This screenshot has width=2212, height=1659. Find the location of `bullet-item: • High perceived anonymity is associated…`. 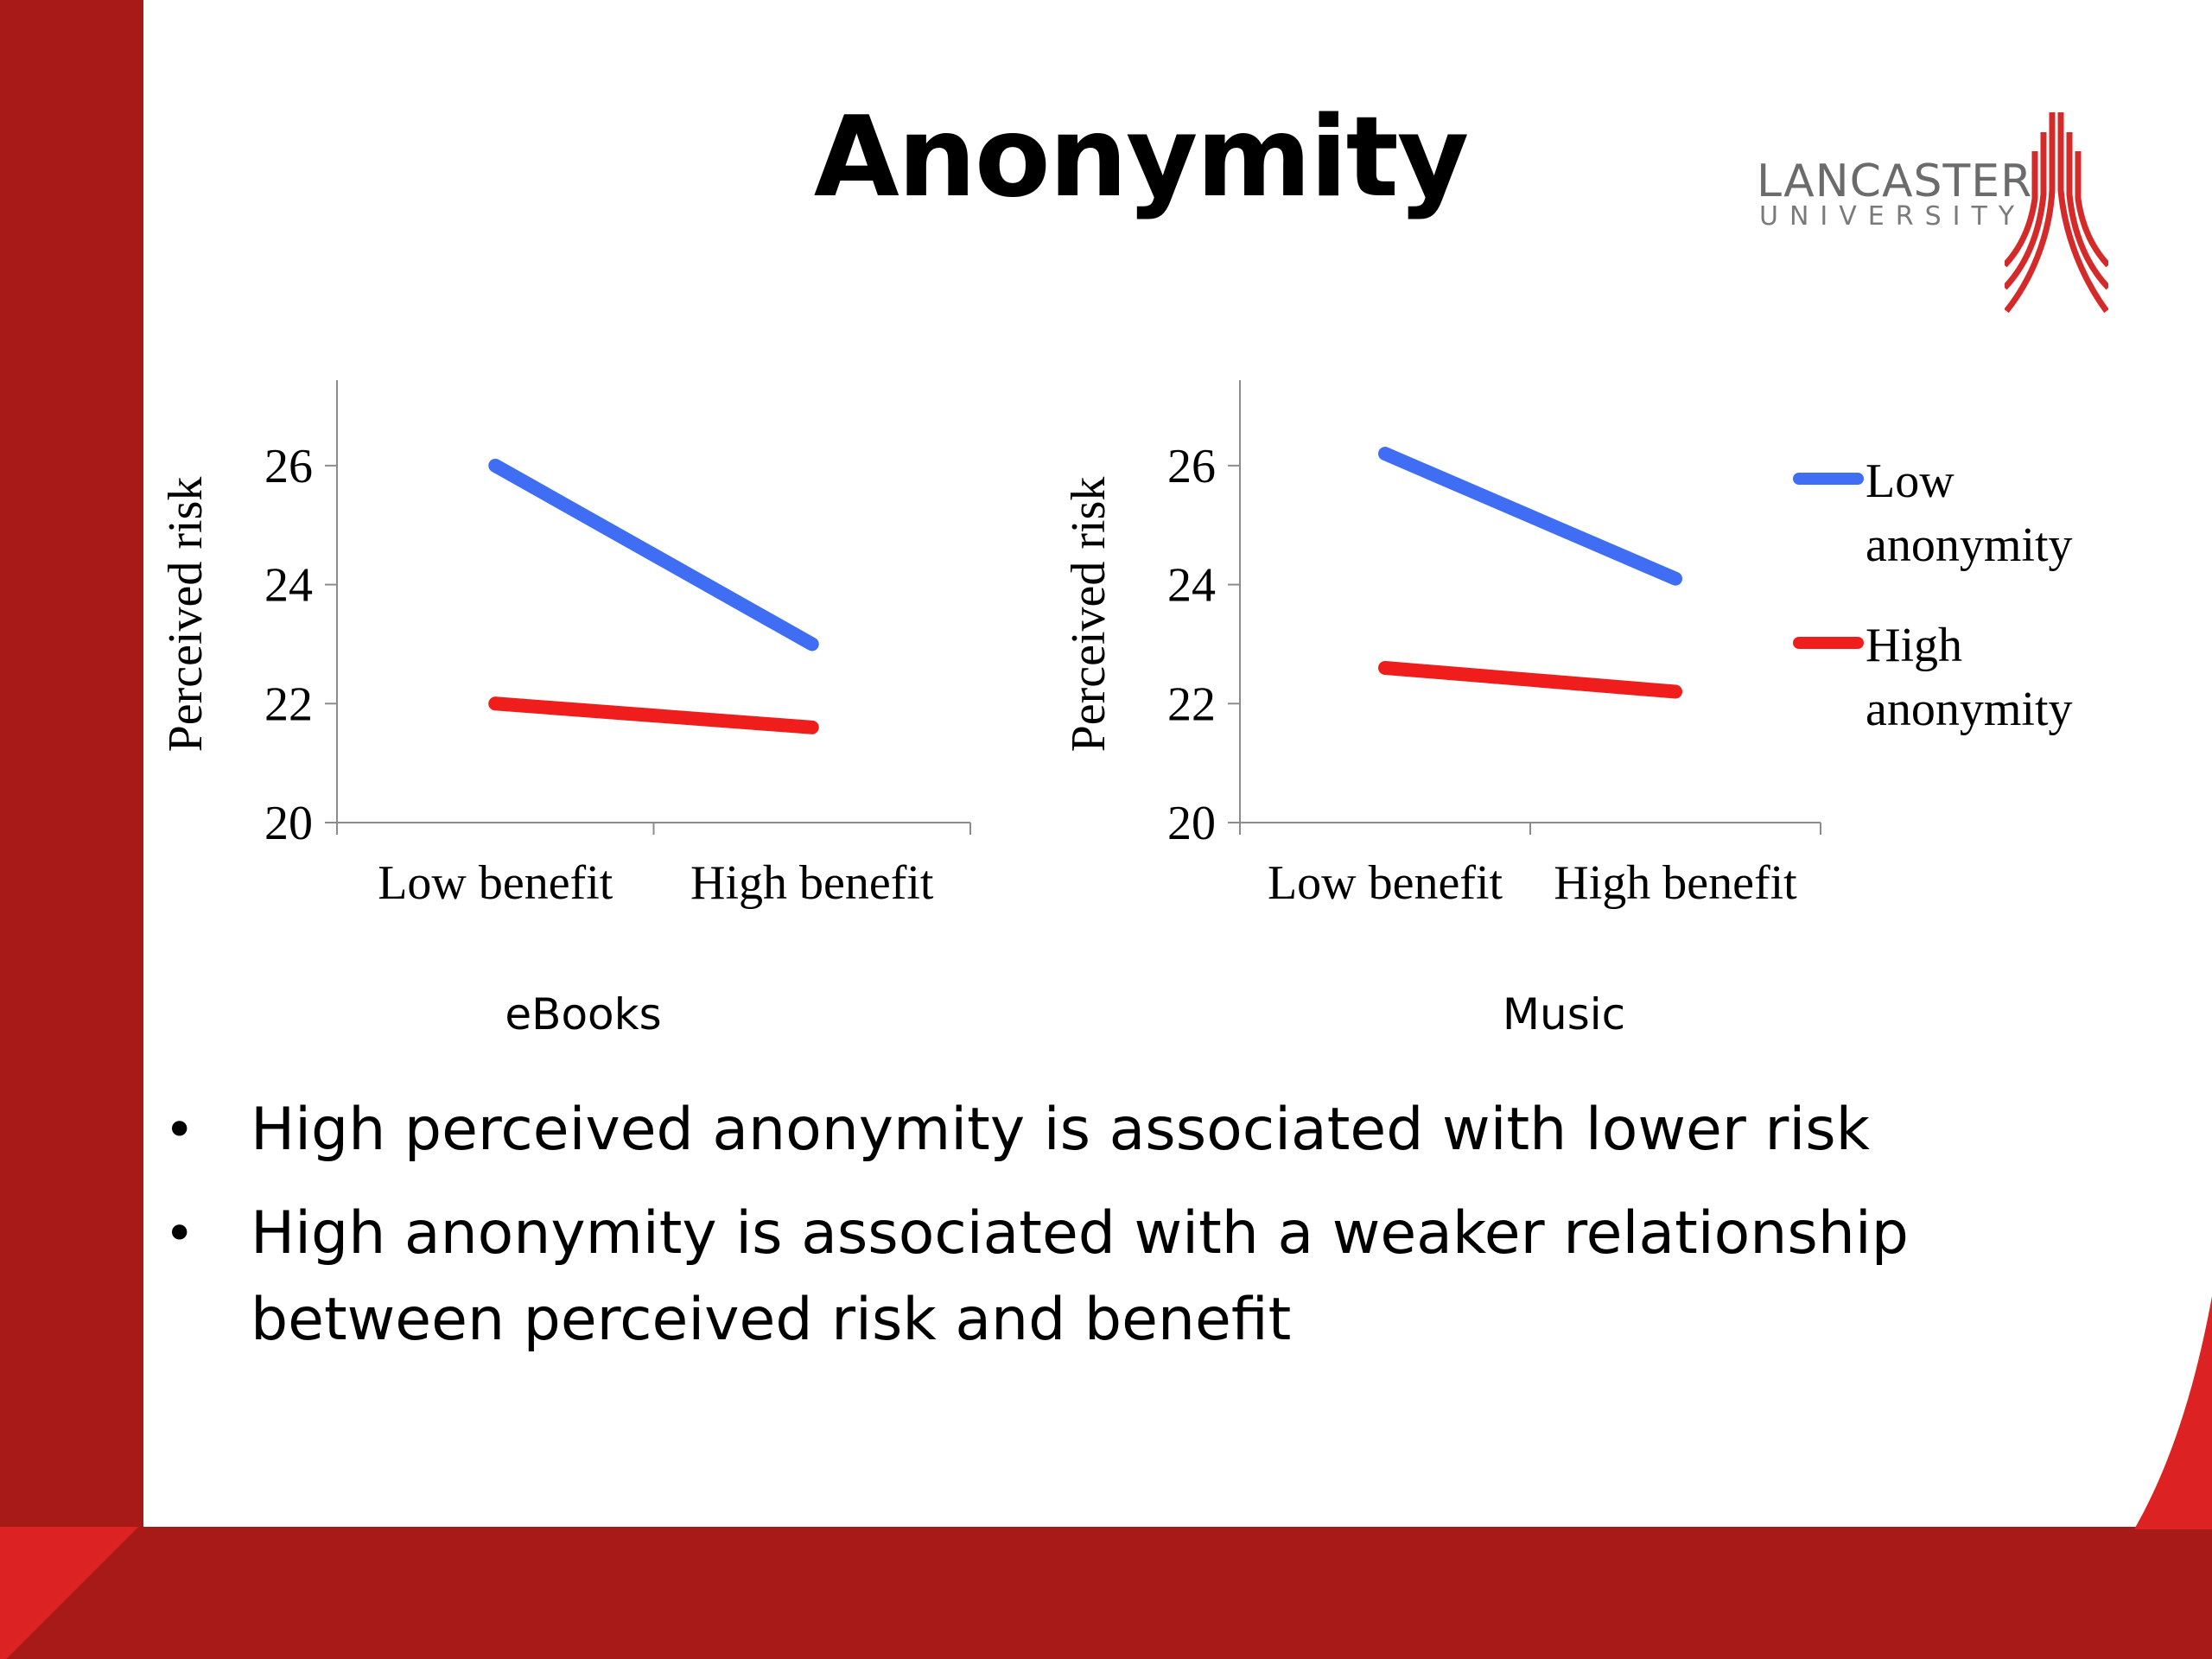

bullet-item: • High perceived anonymity is associated… is located at coordinates (1141, 1130).